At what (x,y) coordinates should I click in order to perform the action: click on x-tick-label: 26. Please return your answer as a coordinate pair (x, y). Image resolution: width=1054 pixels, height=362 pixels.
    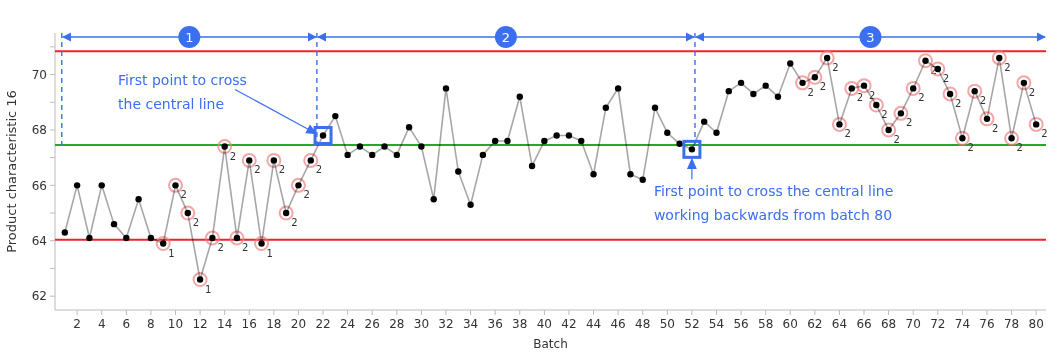
    Looking at the image, I should click on (372, 324).